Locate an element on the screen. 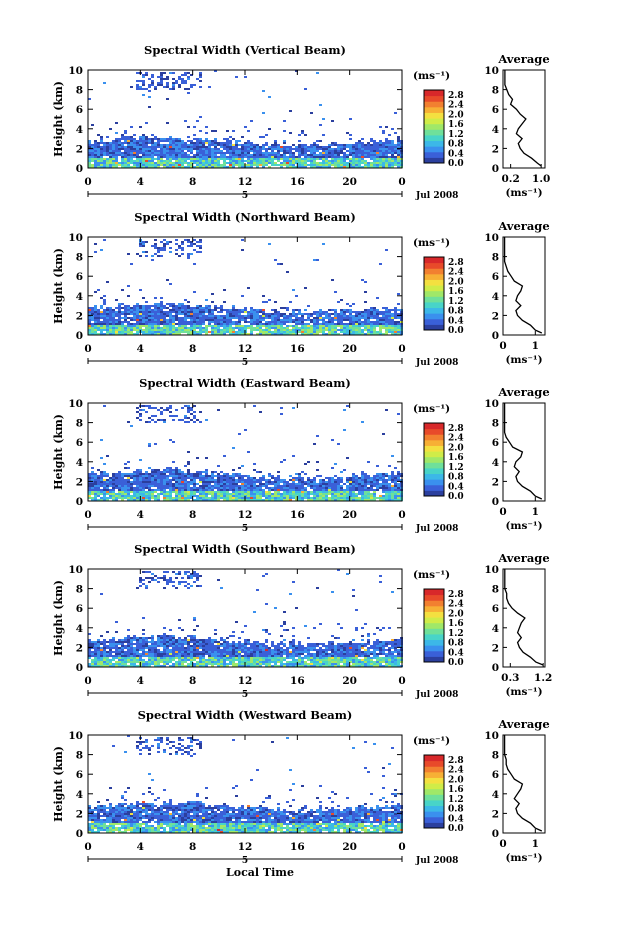 Image resolution: width=621 pixels, height=929 pixels. colorbar-segment is located at coordinates (434, 459).